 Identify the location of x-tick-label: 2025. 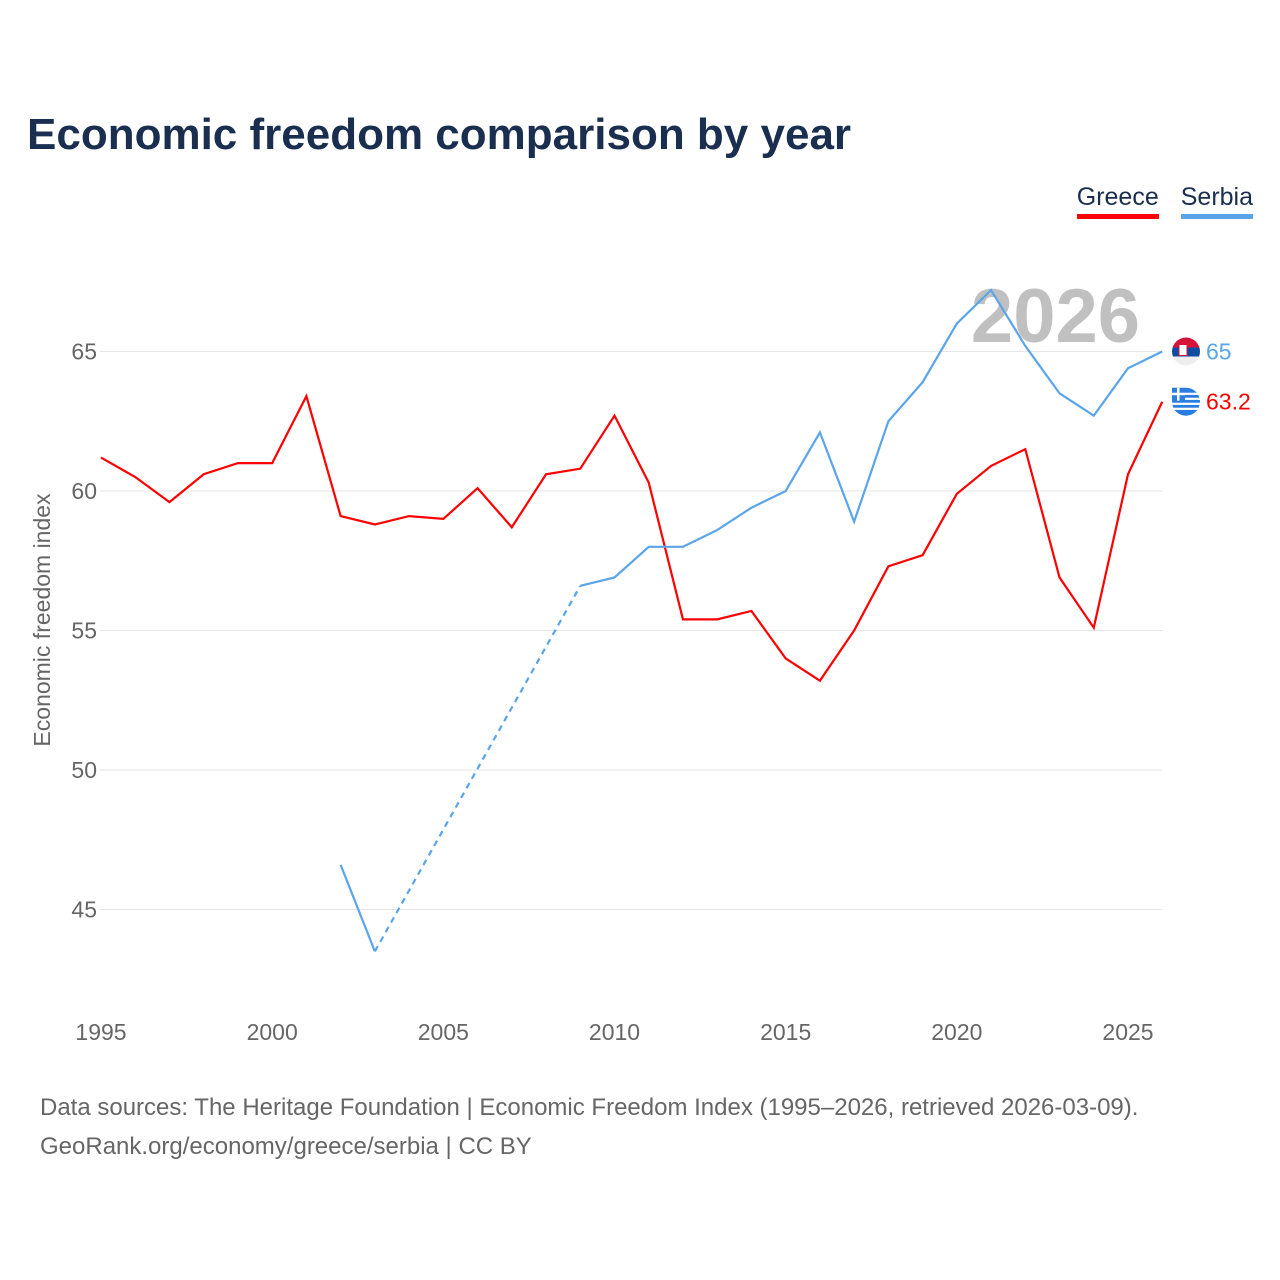
(1127, 1032).